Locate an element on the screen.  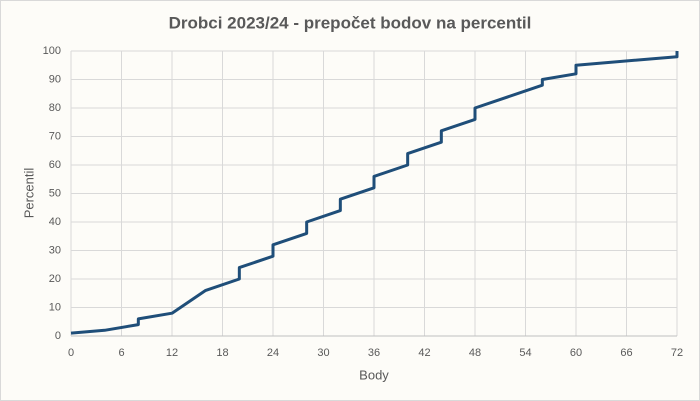
y-tick-label: 80 is located at coordinates (55, 108).